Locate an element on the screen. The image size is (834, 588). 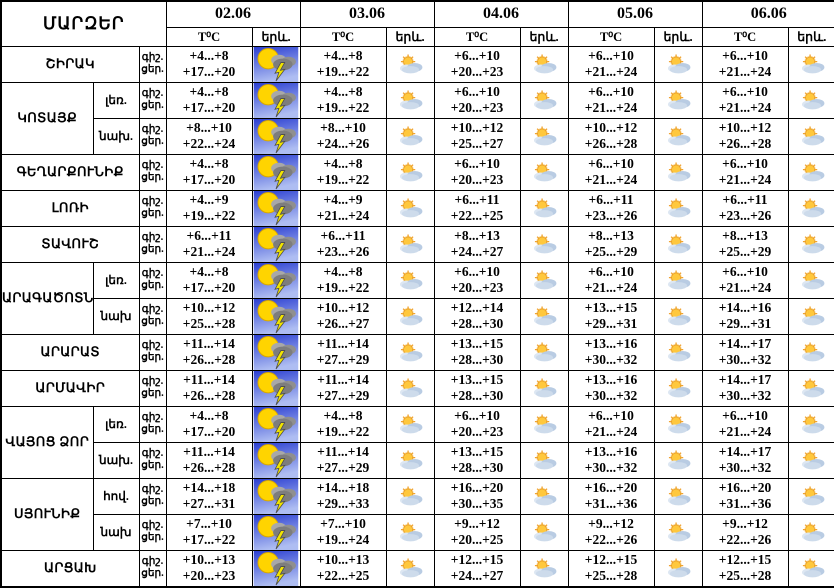
night-temp: +13...+16 is located at coordinates (611, 452).